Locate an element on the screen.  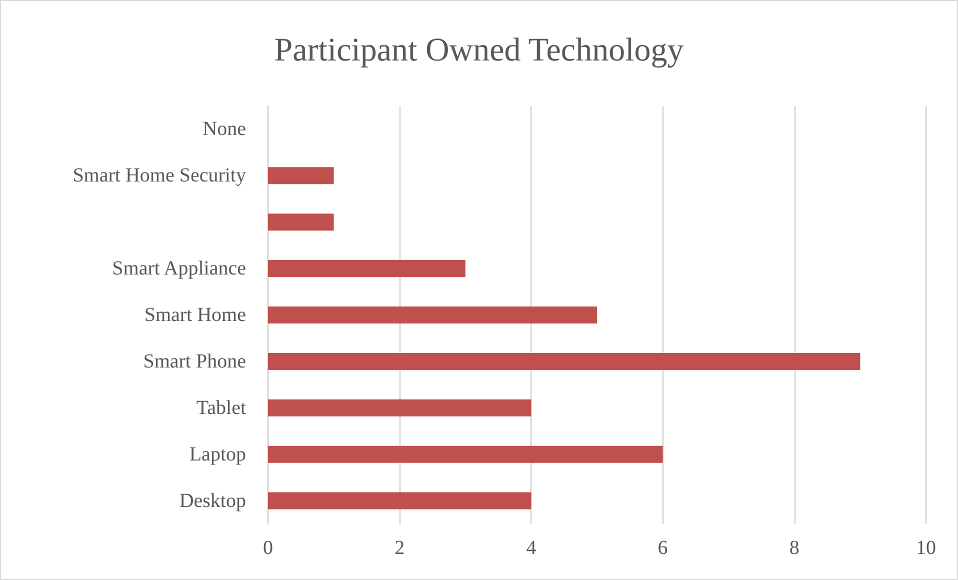
y-tick-label: Desktop is located at coordinates (212, 501).